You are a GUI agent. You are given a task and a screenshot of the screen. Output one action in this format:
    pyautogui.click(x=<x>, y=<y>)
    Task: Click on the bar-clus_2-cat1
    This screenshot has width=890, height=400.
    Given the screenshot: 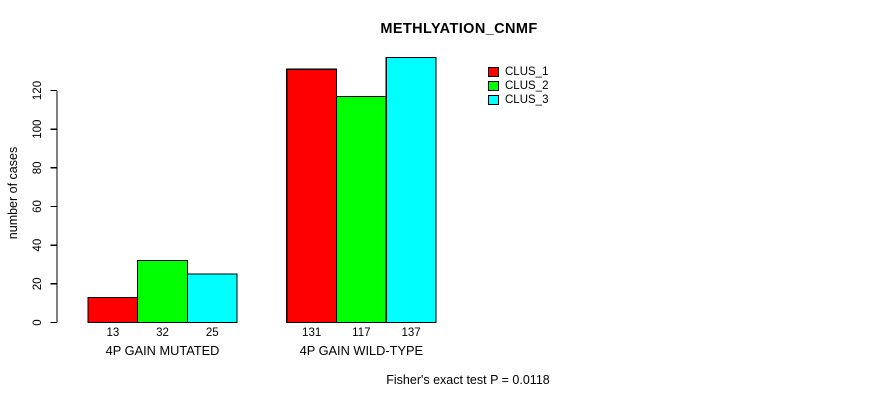 What is the action you would take?
    pyautogui.click(x=361, y=209)
    